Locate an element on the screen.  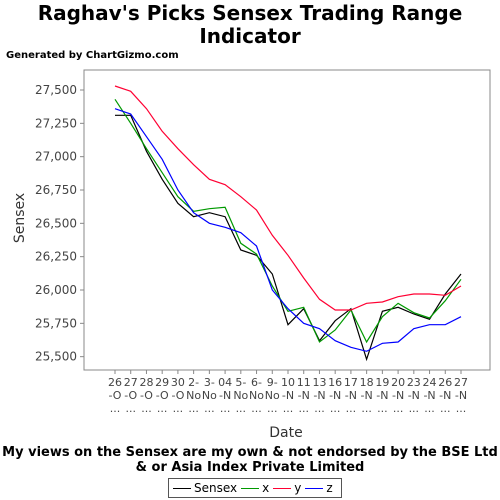
x-tick-label: 28 is located at coordinates (146, 382).